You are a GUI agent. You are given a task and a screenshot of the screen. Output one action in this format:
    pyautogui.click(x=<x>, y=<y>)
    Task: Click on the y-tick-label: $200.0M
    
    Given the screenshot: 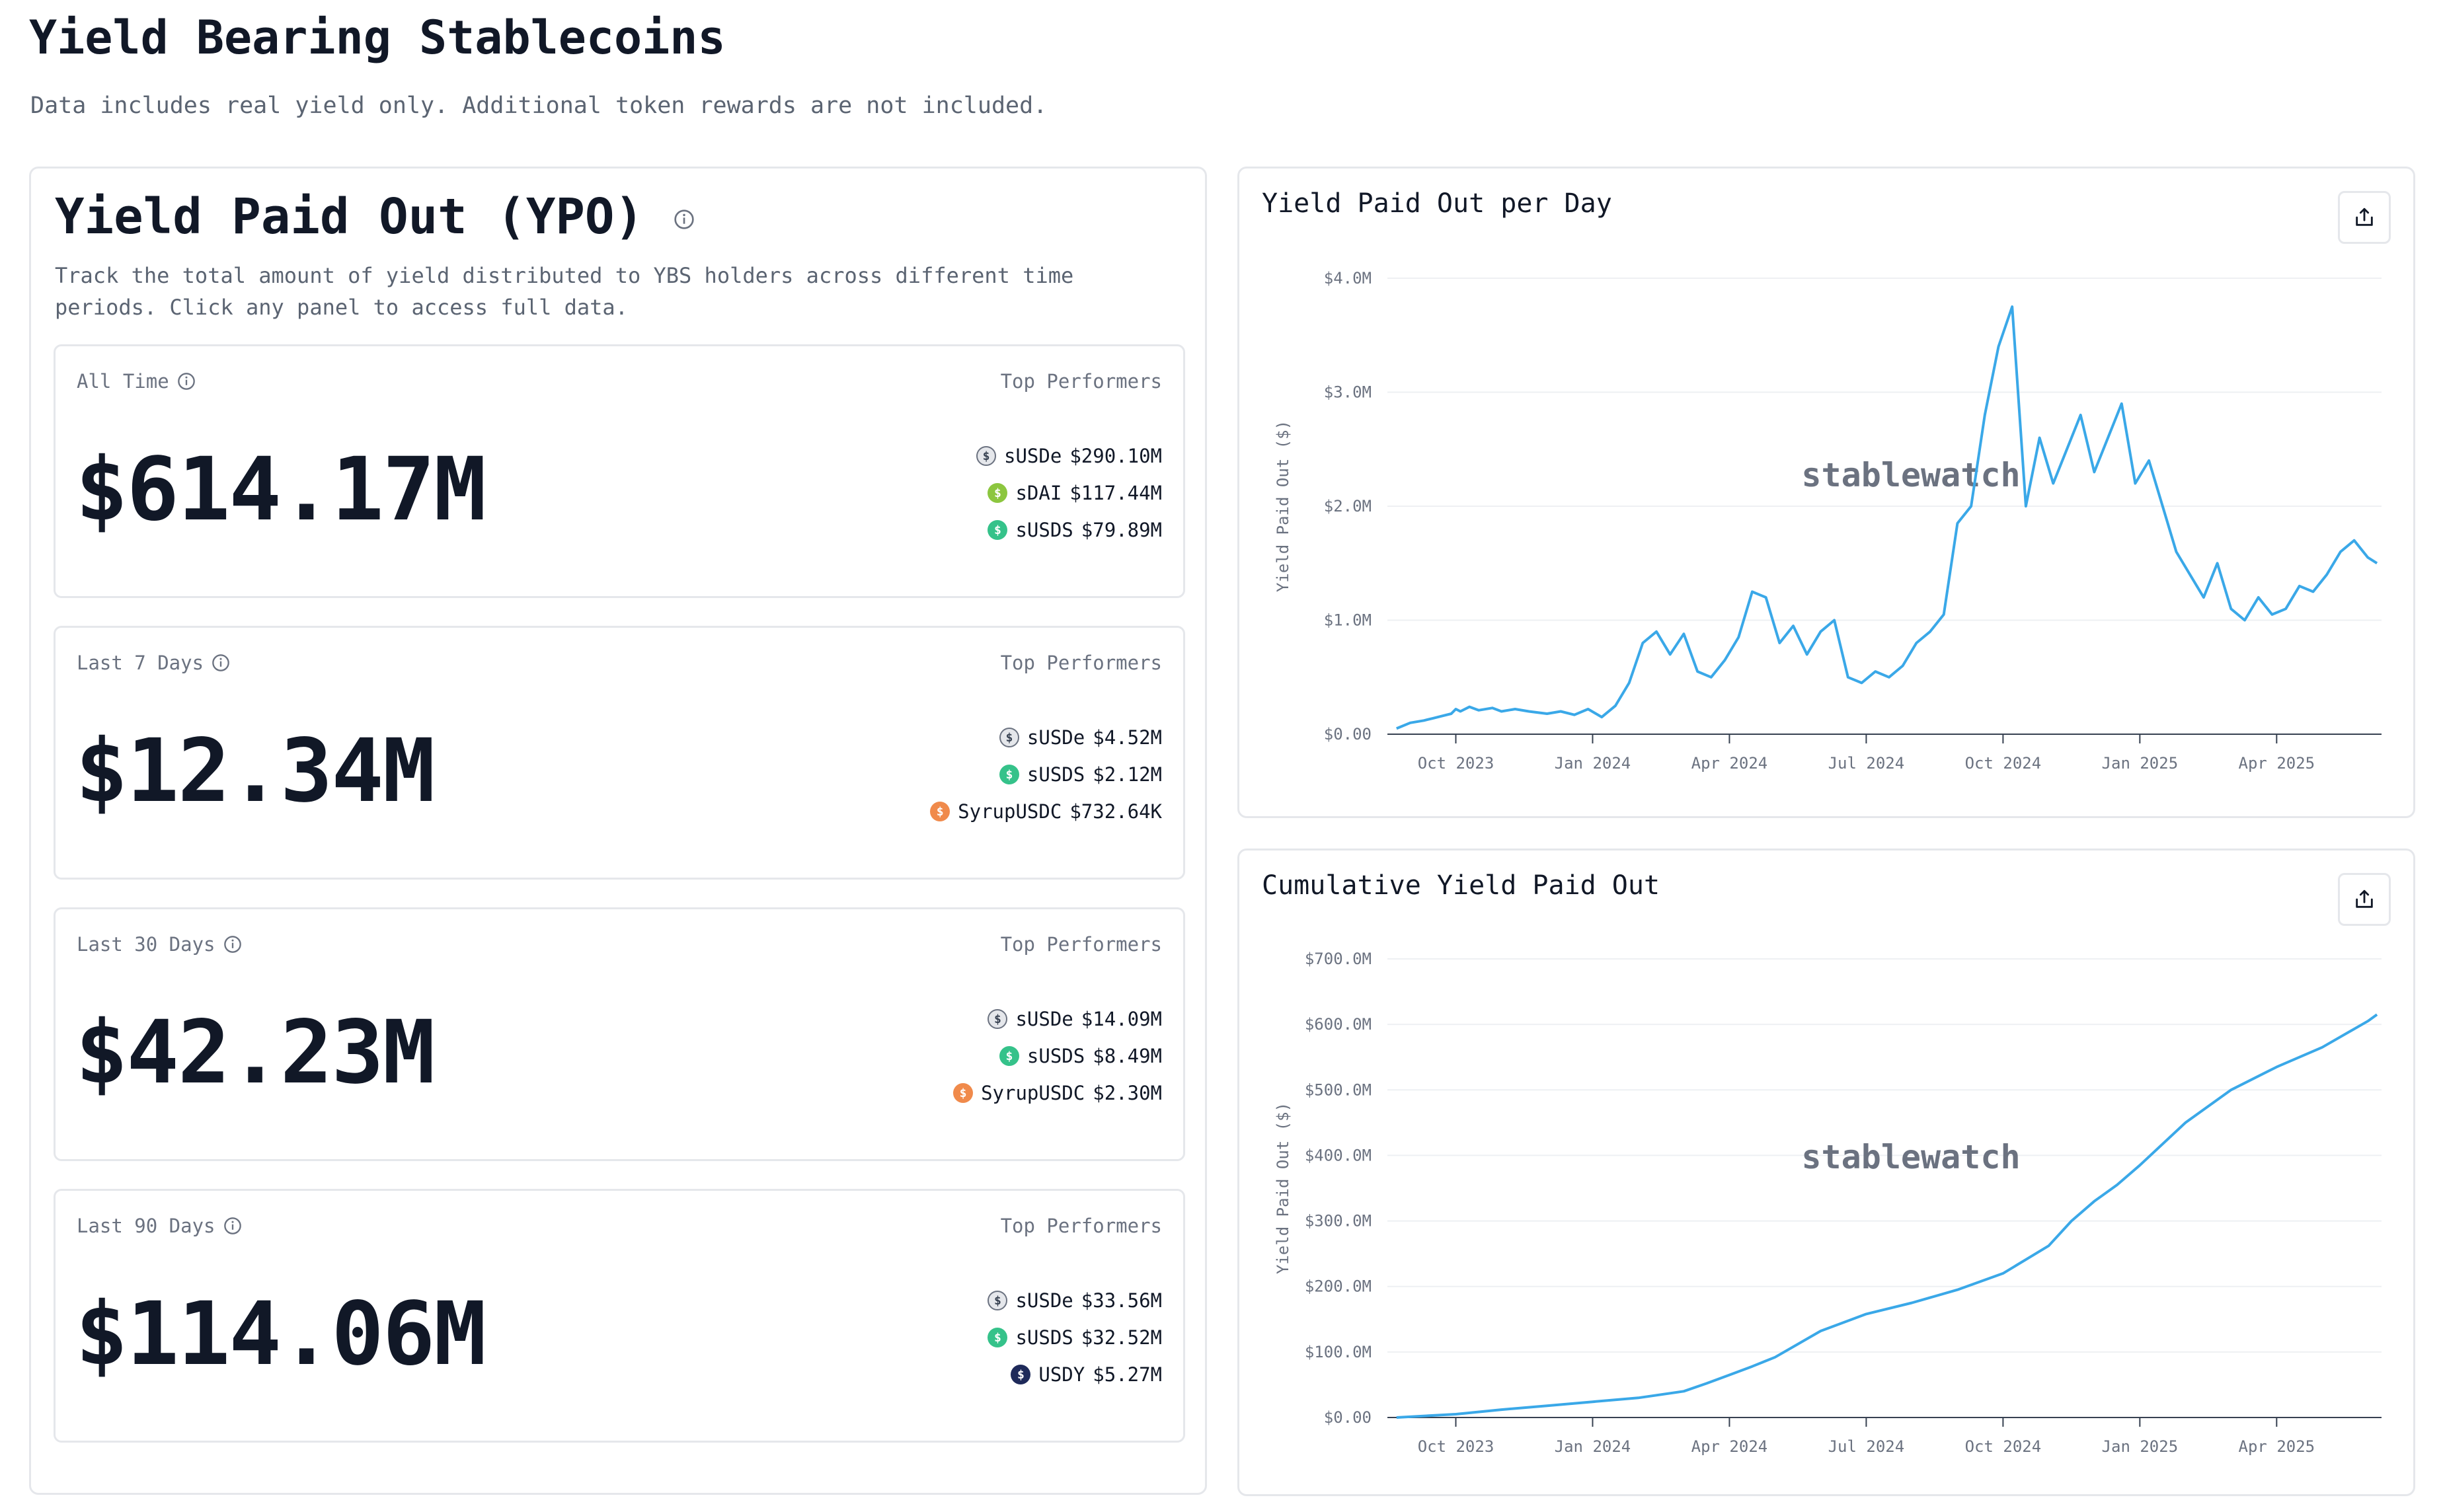 What is the action you would take?
    pyautogui.click(x=1339, y=1286)
    